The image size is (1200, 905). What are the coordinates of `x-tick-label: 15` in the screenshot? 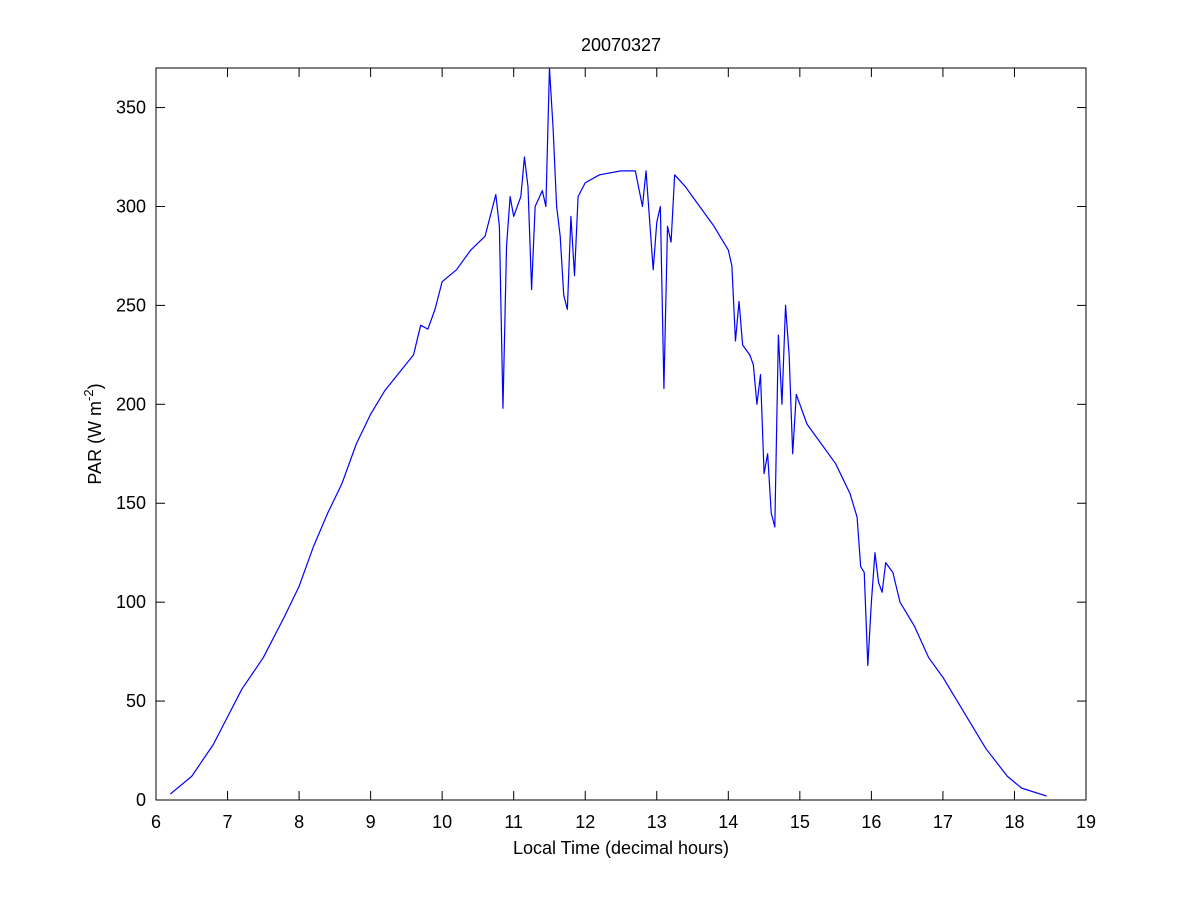 It's located at (800, 822).